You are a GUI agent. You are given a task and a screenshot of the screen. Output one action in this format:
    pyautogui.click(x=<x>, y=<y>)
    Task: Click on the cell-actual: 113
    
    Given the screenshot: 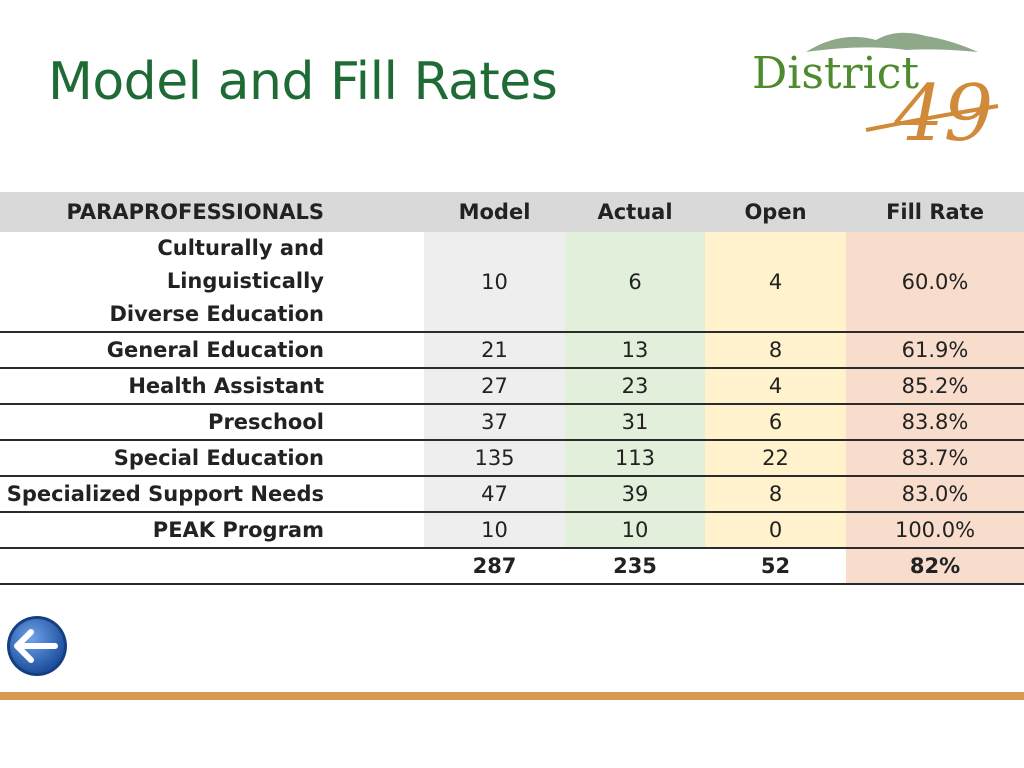 What is the action you would take?
    pyautogui.click(x=635, y=458)
    